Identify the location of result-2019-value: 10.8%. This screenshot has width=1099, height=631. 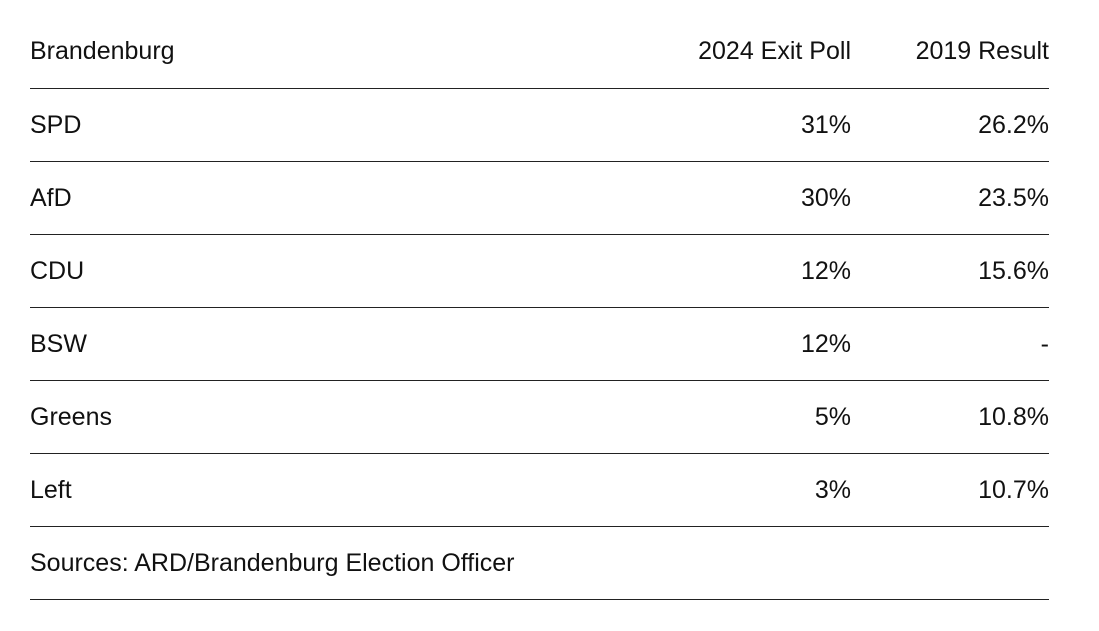
(1013, 416).